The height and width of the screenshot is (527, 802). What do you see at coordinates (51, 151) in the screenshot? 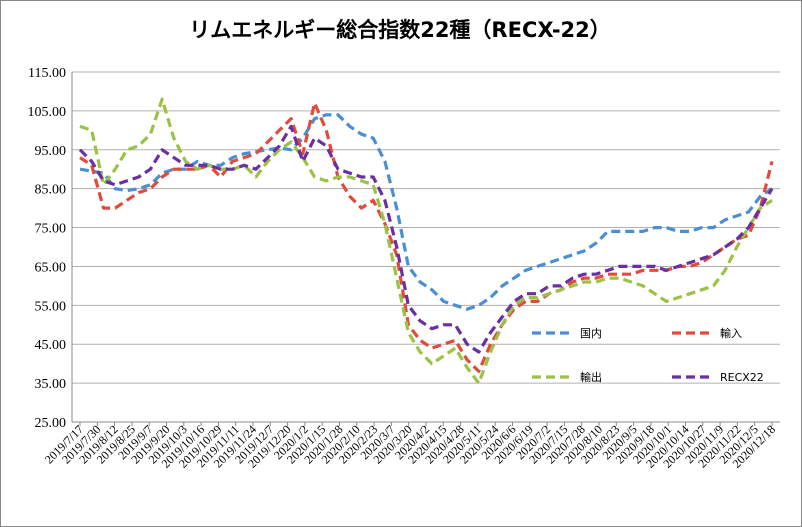
I see `y-tick-label: 95.00` at bounding box center [51, 151].